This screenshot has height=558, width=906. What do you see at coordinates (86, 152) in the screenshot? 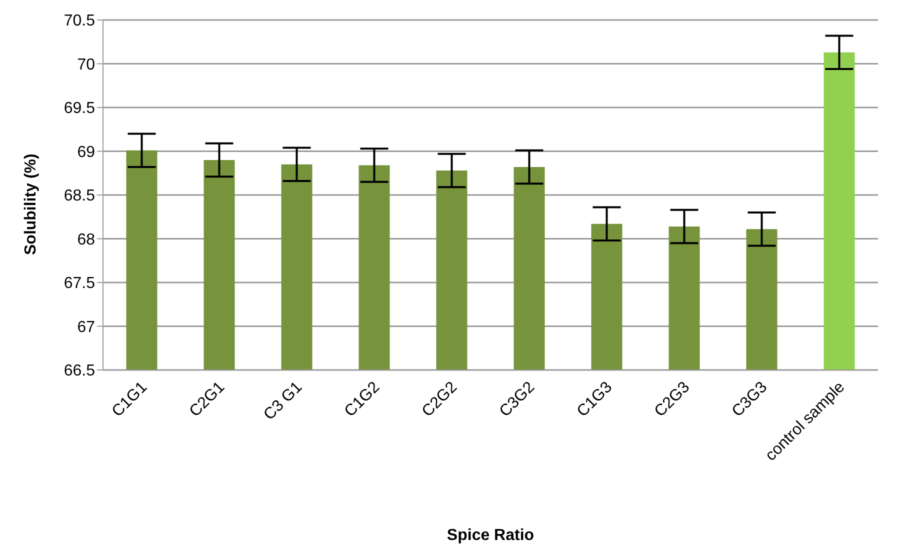
I see `y-tick-label: 69` at bounding box center [86, 152].